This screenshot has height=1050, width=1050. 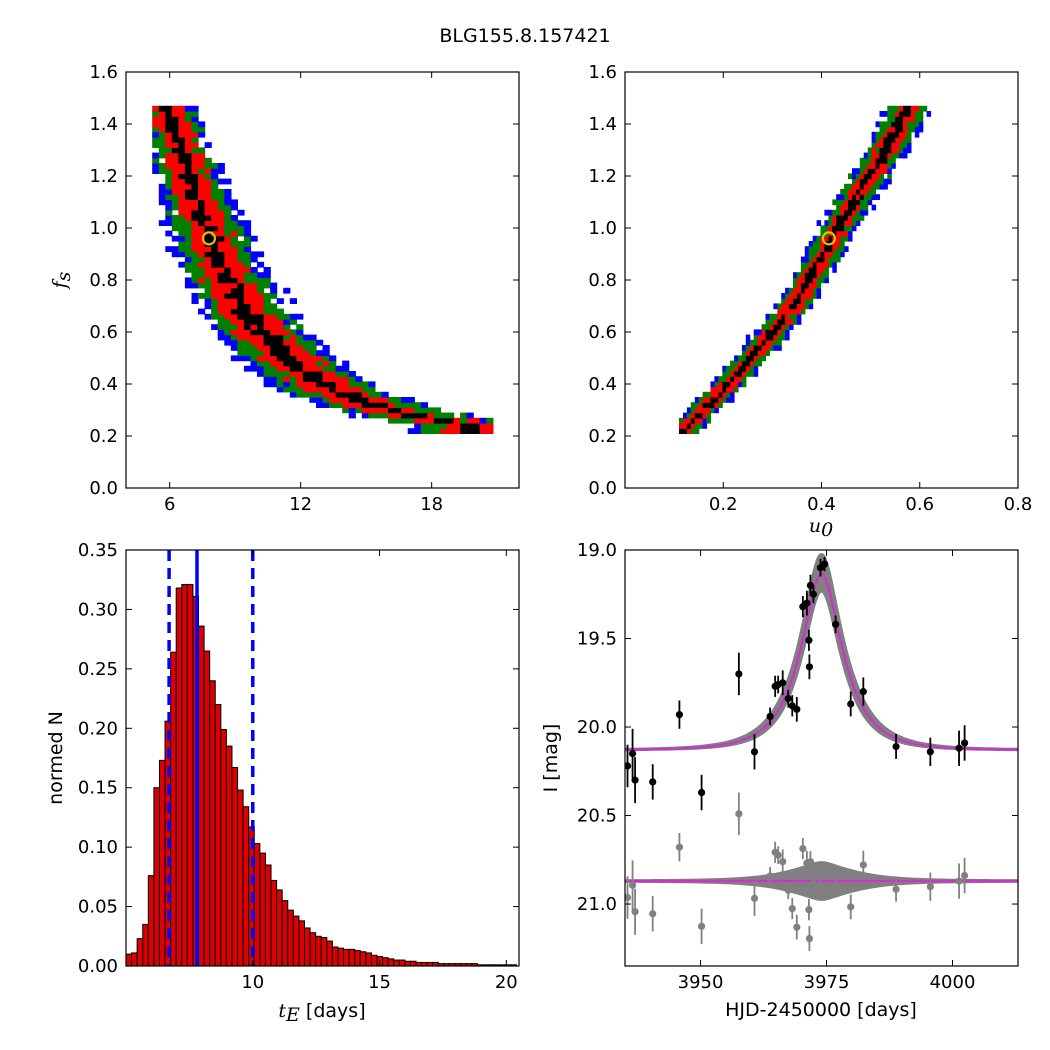 What do you see at coordinates (602, 332) in the screenshot?
I see `y-tick-label: 0.6` at bounding box center [602, 332].